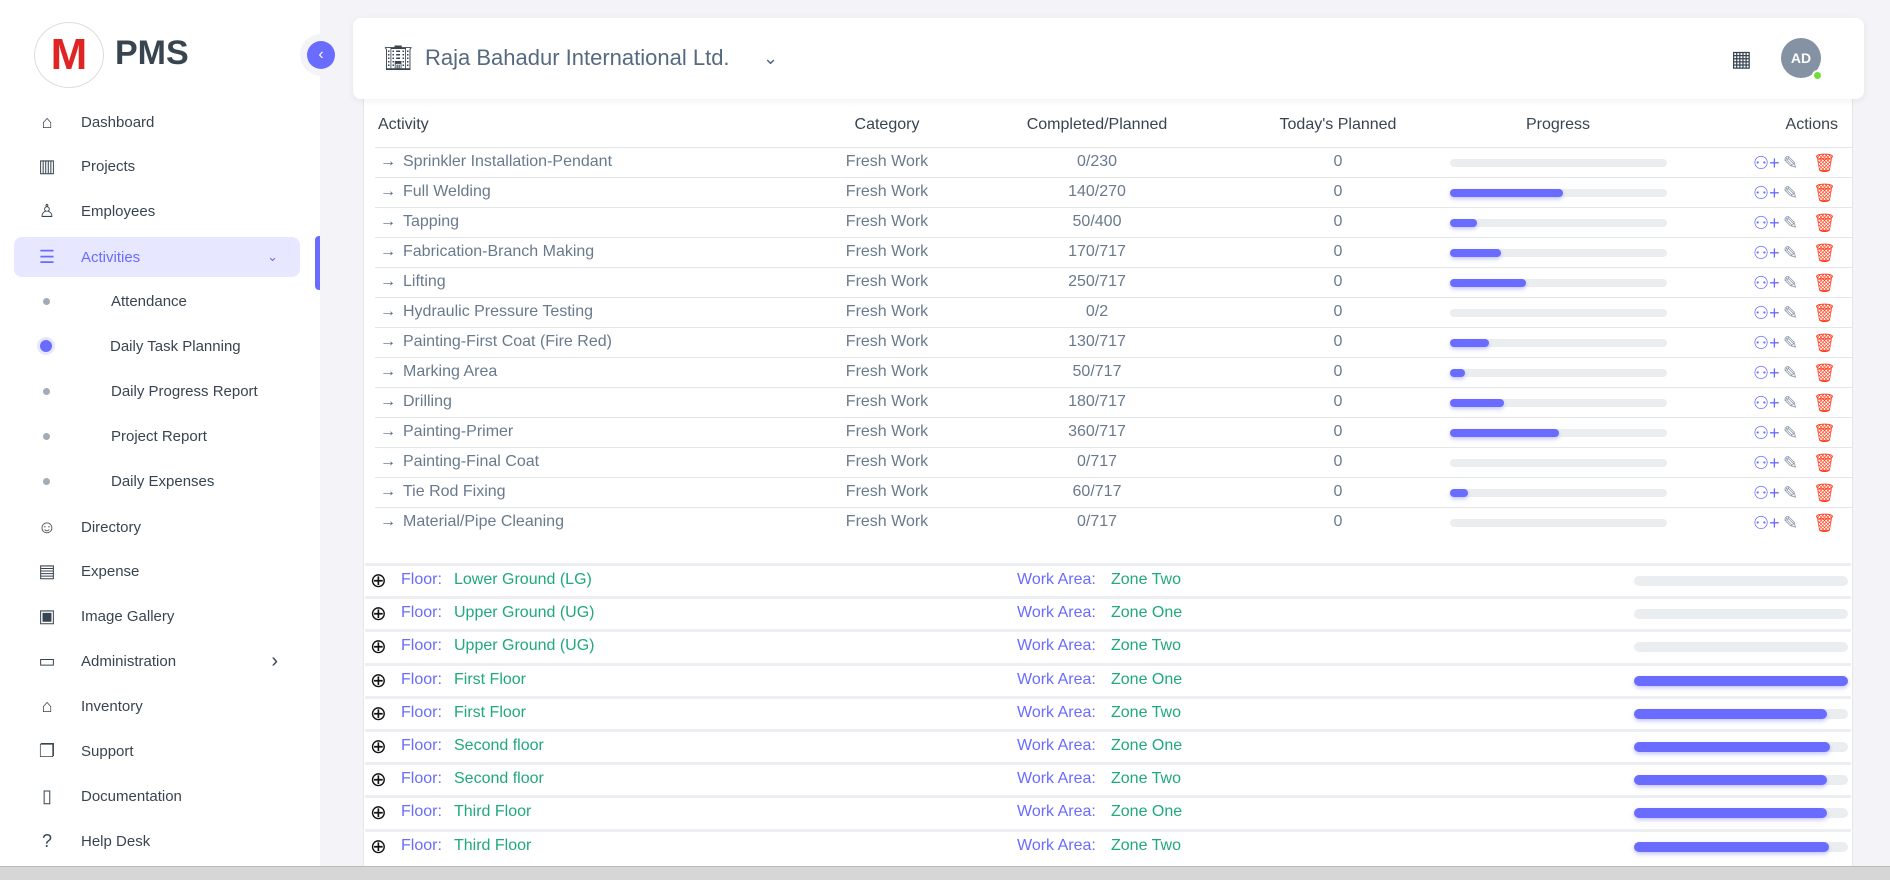  What do you see at coordinates (157, 301) in the screenshot?
I see `sidebar-subitem-attendance: Attendance` at bounding box center [157, 301].